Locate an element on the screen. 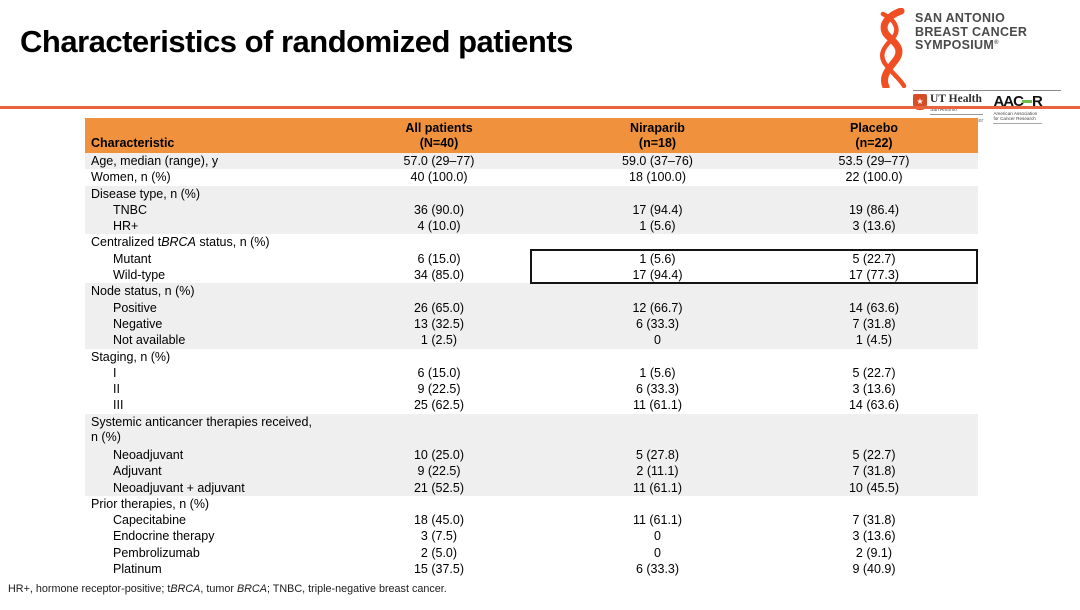 The width and height of the screenshot is (1080, 610). row-value: 18 (100.0) is located at coordinates (657, 177).